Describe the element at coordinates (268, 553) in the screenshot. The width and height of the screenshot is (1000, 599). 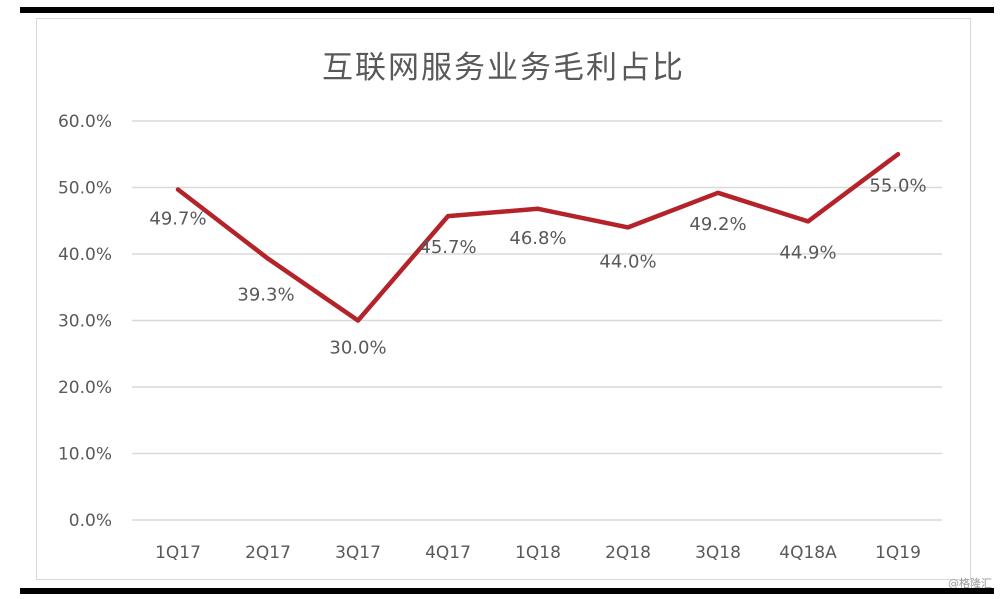
I see `x-tick-label: 2Q17` at that location.